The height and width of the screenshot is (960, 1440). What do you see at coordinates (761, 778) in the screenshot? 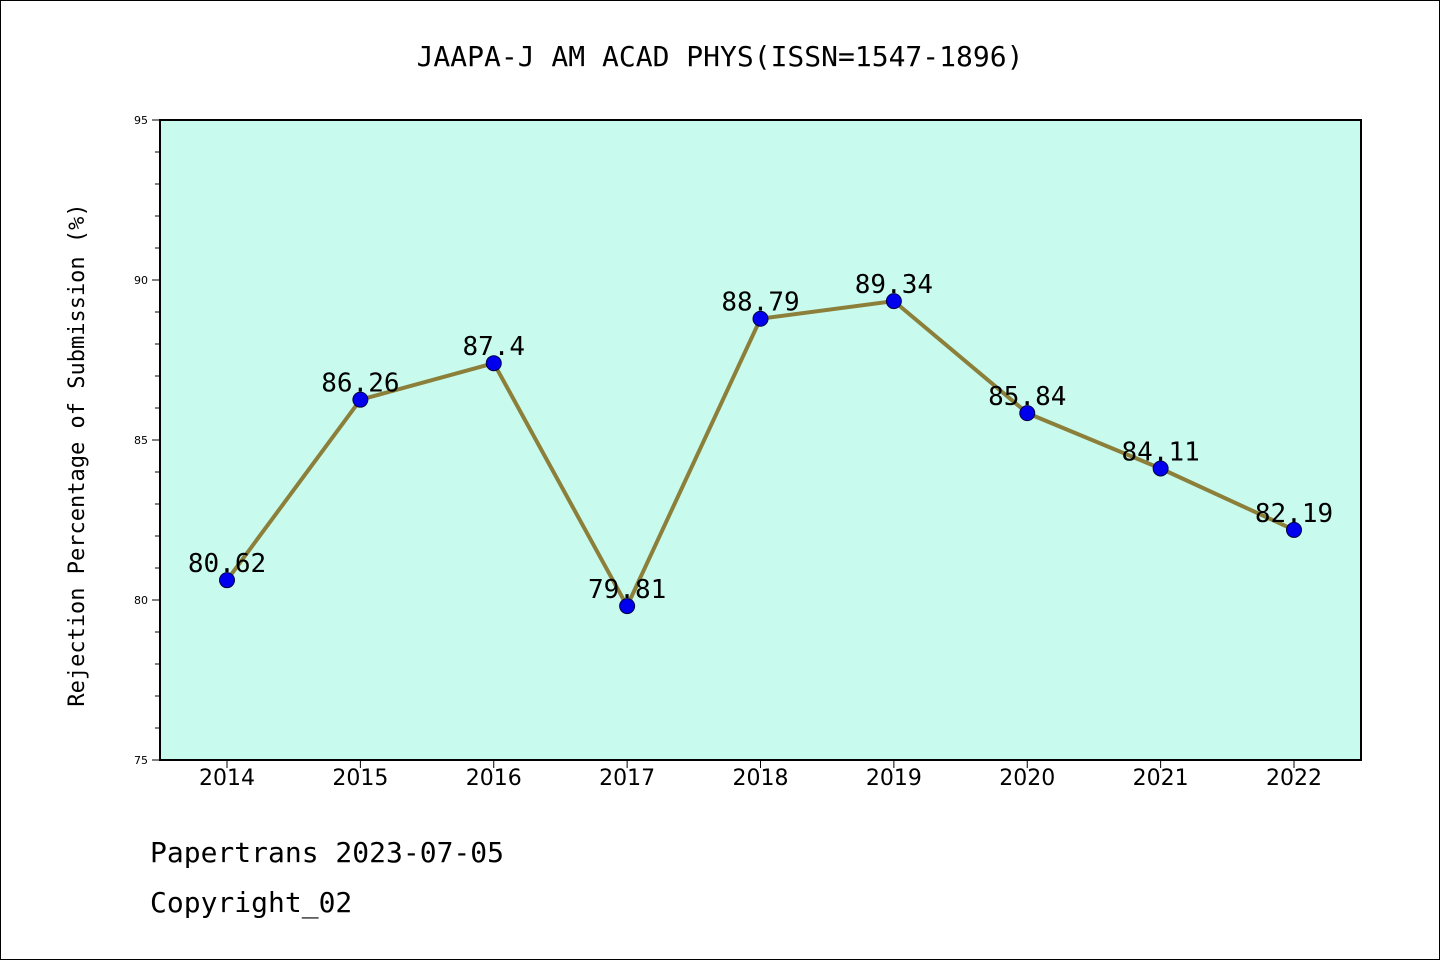
I see `x-tick-label: 2018` at bounding box center [761, 778].